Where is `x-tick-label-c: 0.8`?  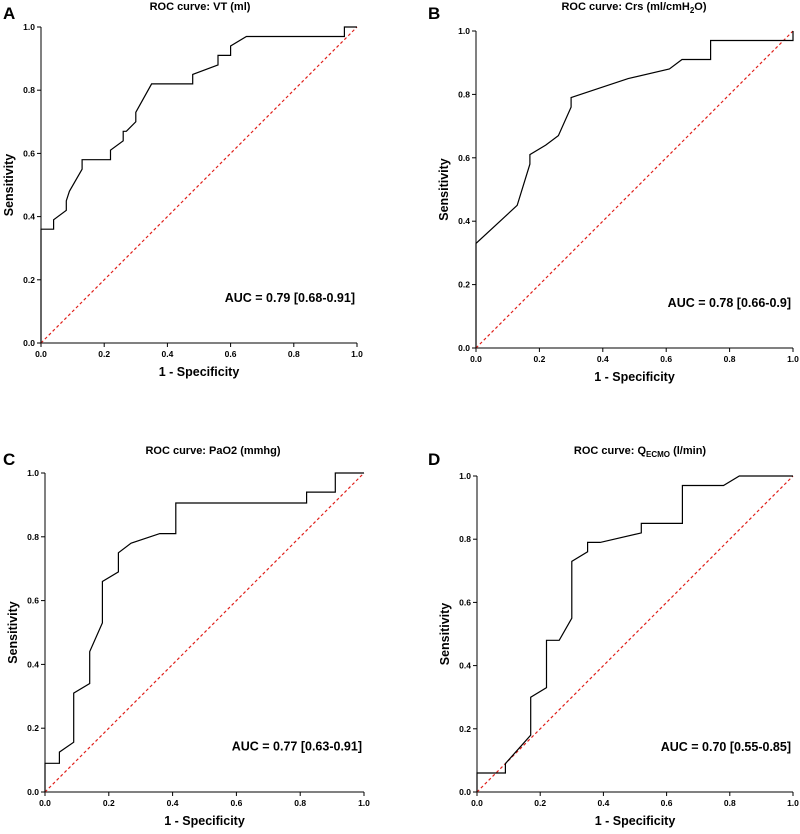 x-tick-label-c: 0.8 is located at coordinates (300, 803).